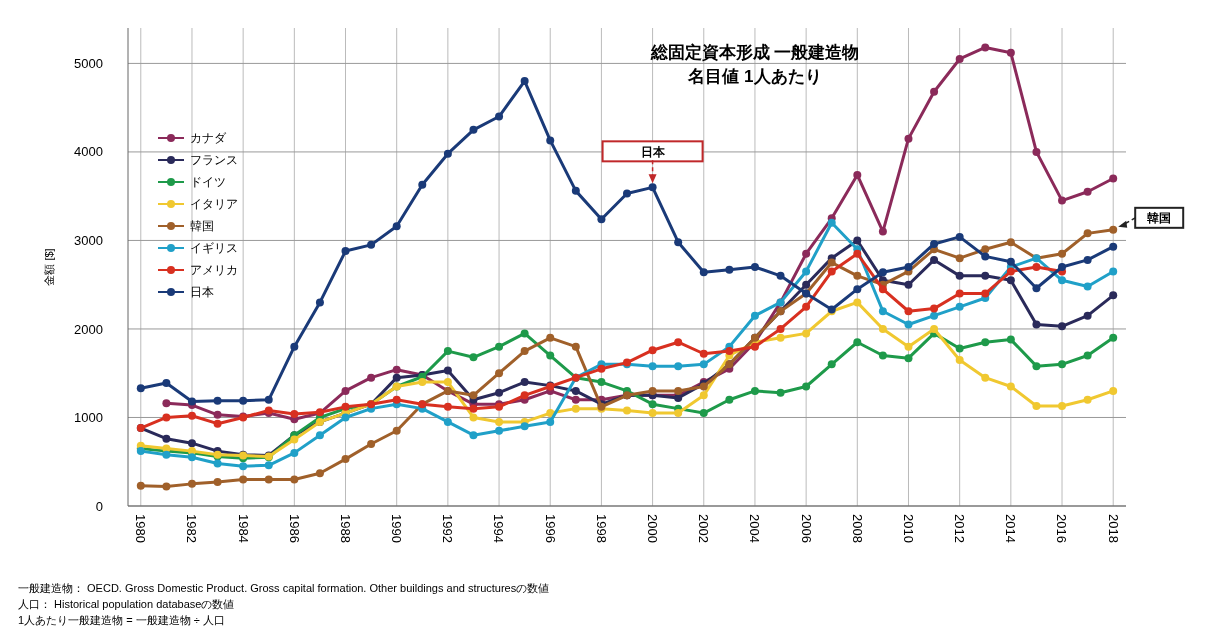 The height and width of the screenshot is (644, 1214). Describe the element at coordinates (1062, 528) in the screenshot. I see `x-tick-label: 2016` at that location.